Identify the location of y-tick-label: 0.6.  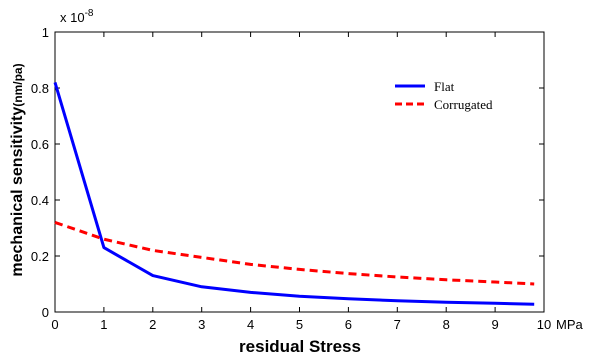
(40, 144).